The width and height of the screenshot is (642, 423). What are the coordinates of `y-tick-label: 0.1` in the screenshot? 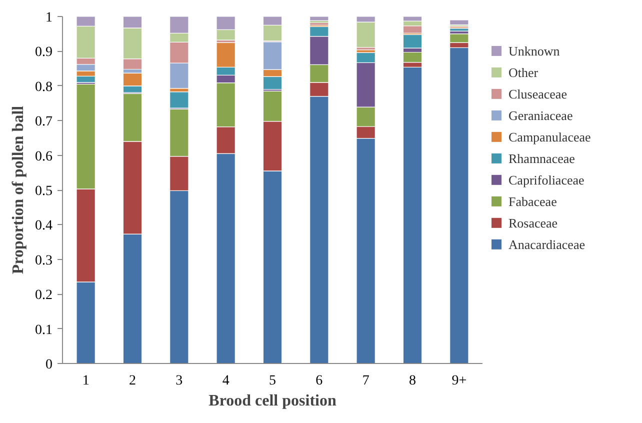 It's located at (43, 330).